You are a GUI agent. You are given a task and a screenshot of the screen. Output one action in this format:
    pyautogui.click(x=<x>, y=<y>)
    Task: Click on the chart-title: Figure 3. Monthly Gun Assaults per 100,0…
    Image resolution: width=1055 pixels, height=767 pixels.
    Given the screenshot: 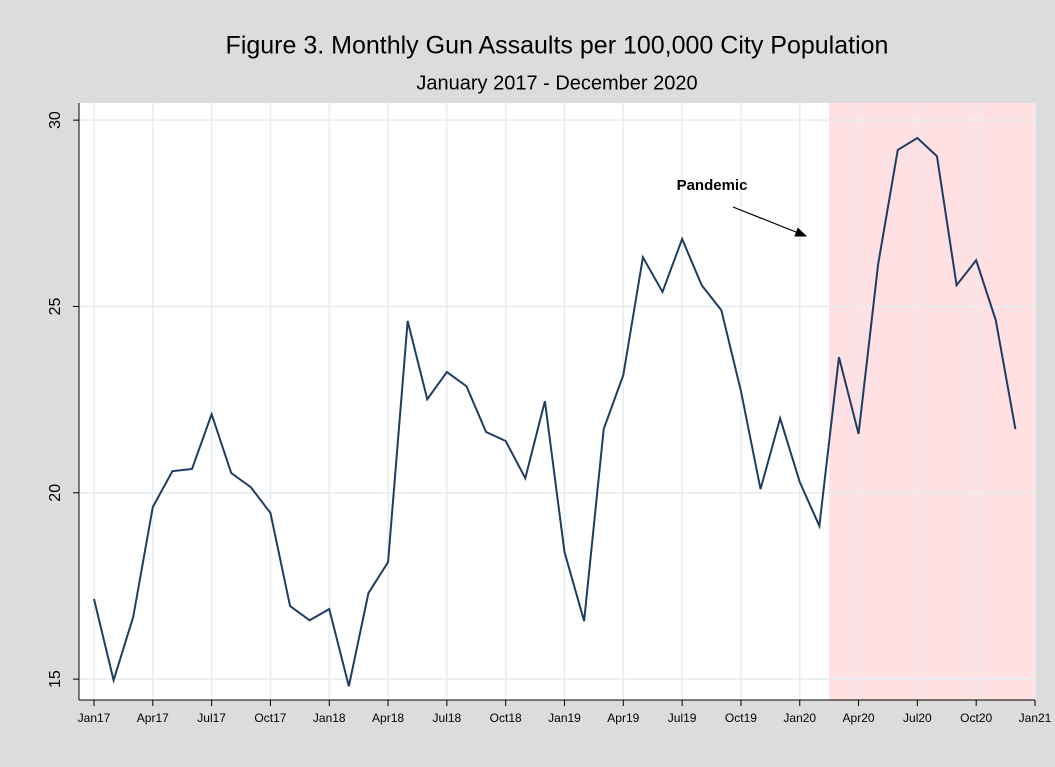 What is the action you would take?
    pyautogui.click(x=557, y=46)
    